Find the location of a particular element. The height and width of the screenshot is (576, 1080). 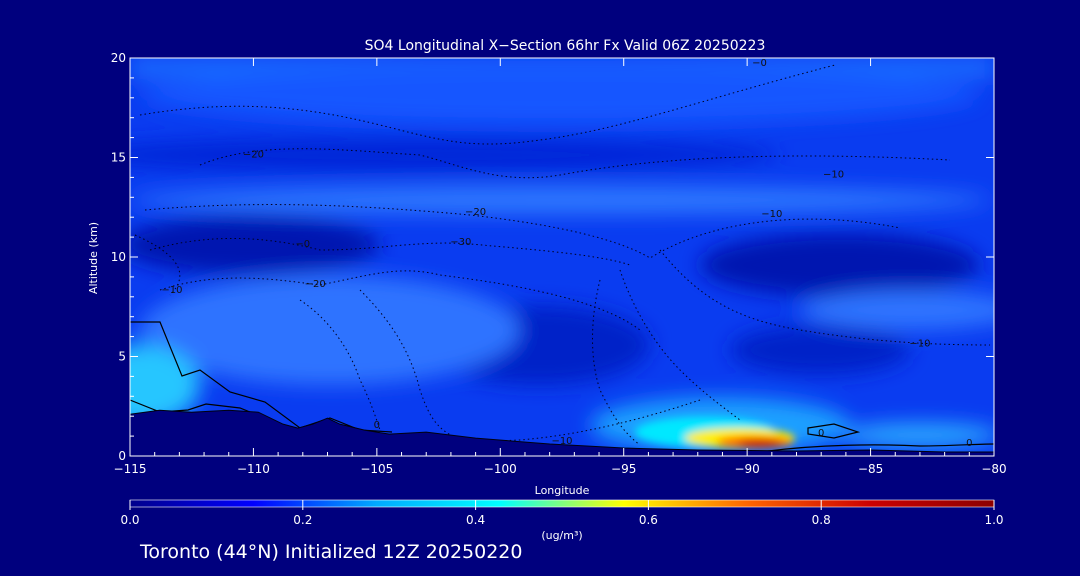

y-axis-label: Altitude (km) is located at coordinates (93, 258).